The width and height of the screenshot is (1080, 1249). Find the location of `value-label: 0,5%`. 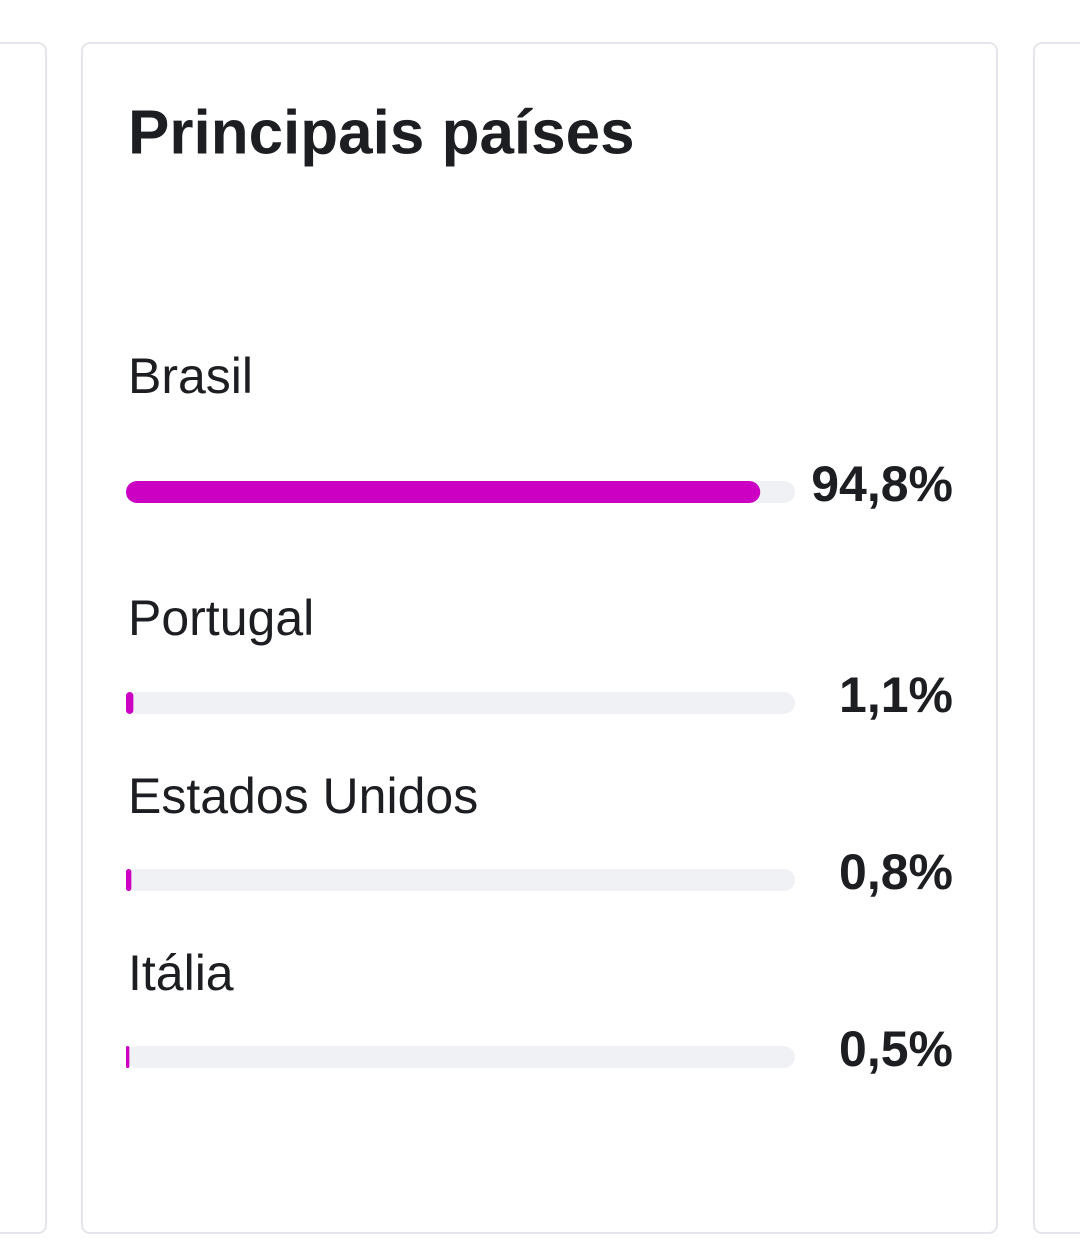

value-label: 0,5% is located at coordinates (896, 1049).